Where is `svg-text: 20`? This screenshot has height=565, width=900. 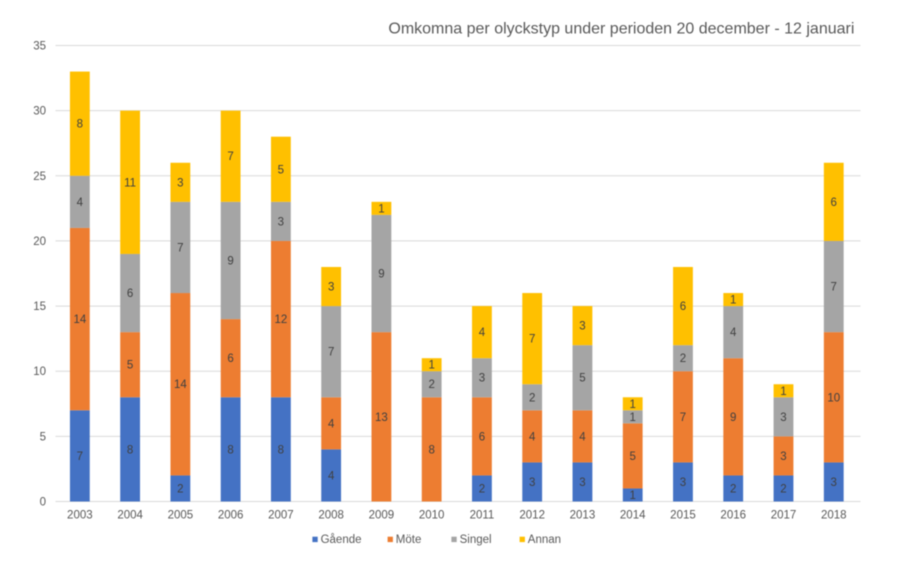 svg-text: 20 is located at coordinates (39, 242).